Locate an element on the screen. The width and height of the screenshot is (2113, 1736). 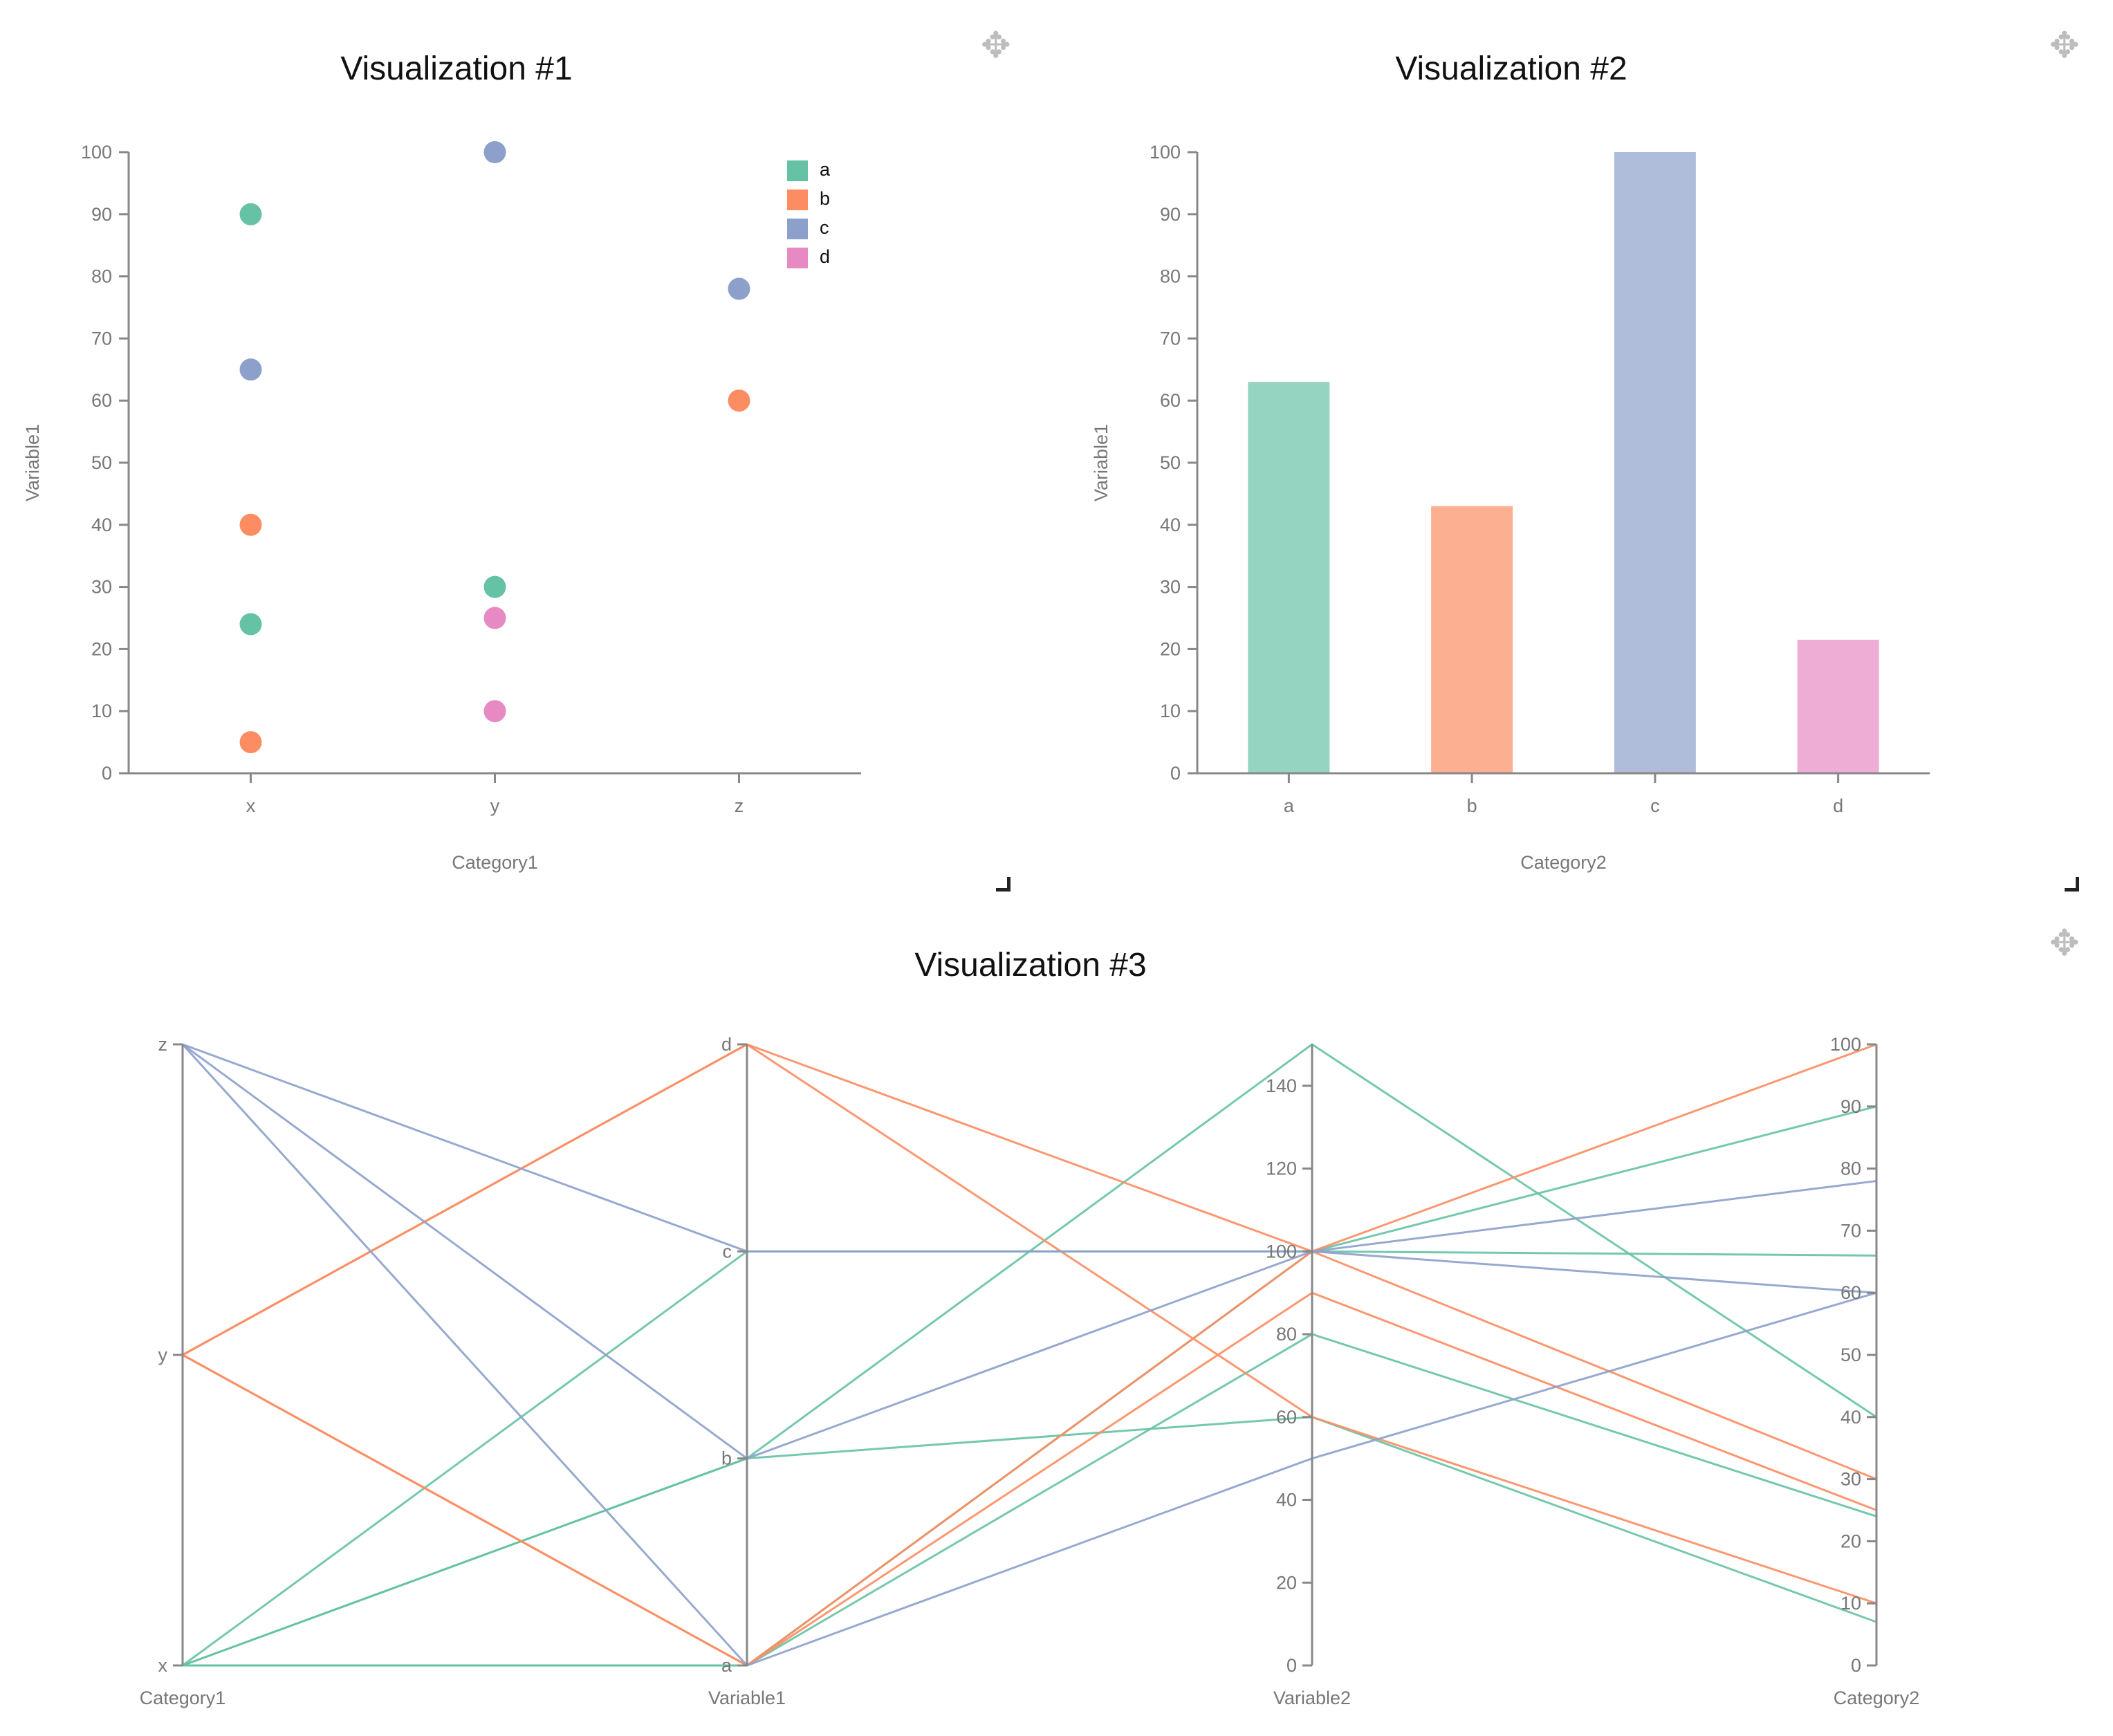
x-tick-label: y is located at coordinates (495, 805).